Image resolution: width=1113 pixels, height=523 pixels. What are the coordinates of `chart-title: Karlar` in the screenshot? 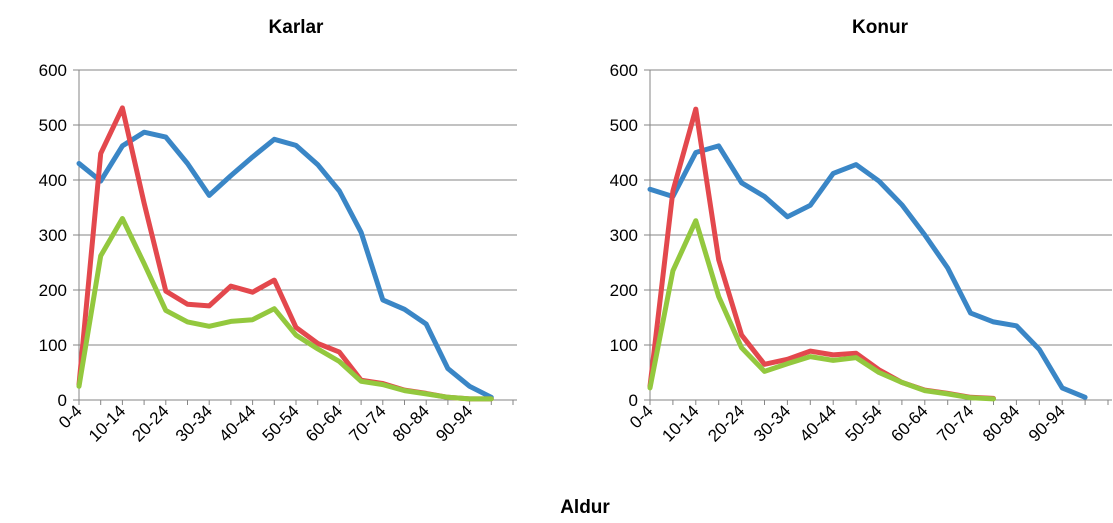 It's located at (297, 27).